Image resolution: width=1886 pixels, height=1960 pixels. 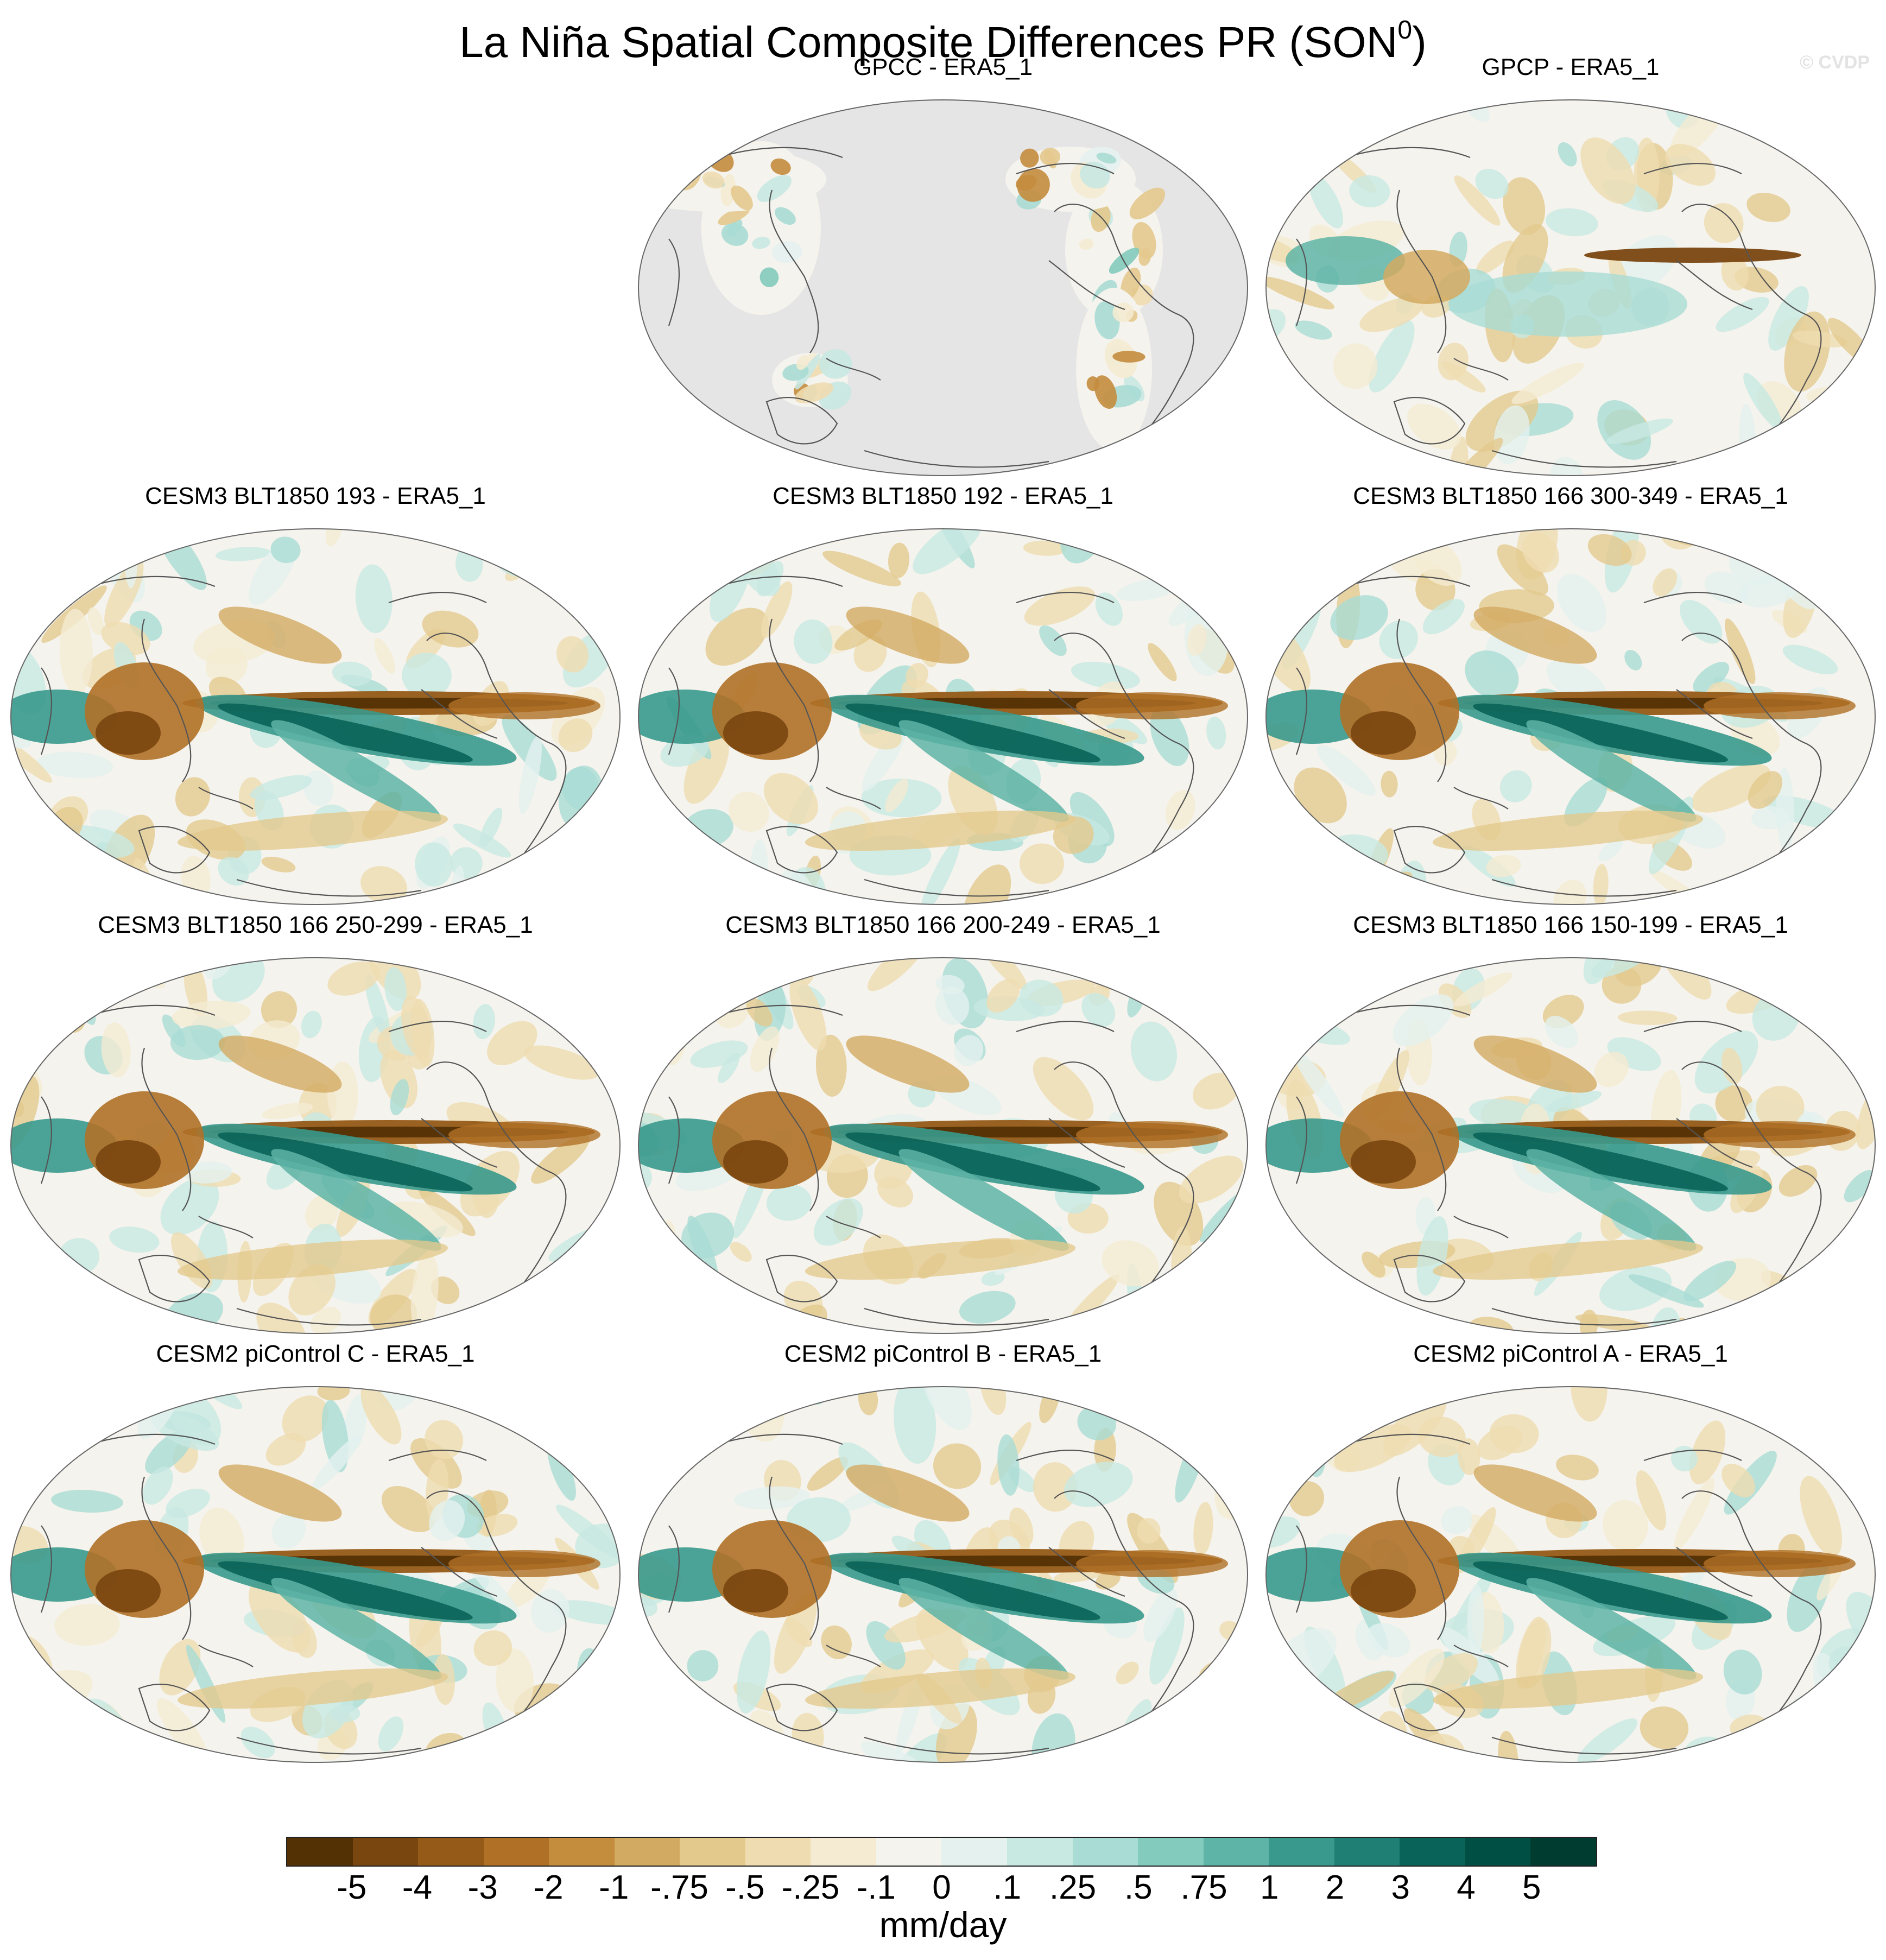 What do you see at coordinates (1203, 1888) in the screenshot?
I see `colorbar-tick-label: .75` at bounding box center [1203, 1888].